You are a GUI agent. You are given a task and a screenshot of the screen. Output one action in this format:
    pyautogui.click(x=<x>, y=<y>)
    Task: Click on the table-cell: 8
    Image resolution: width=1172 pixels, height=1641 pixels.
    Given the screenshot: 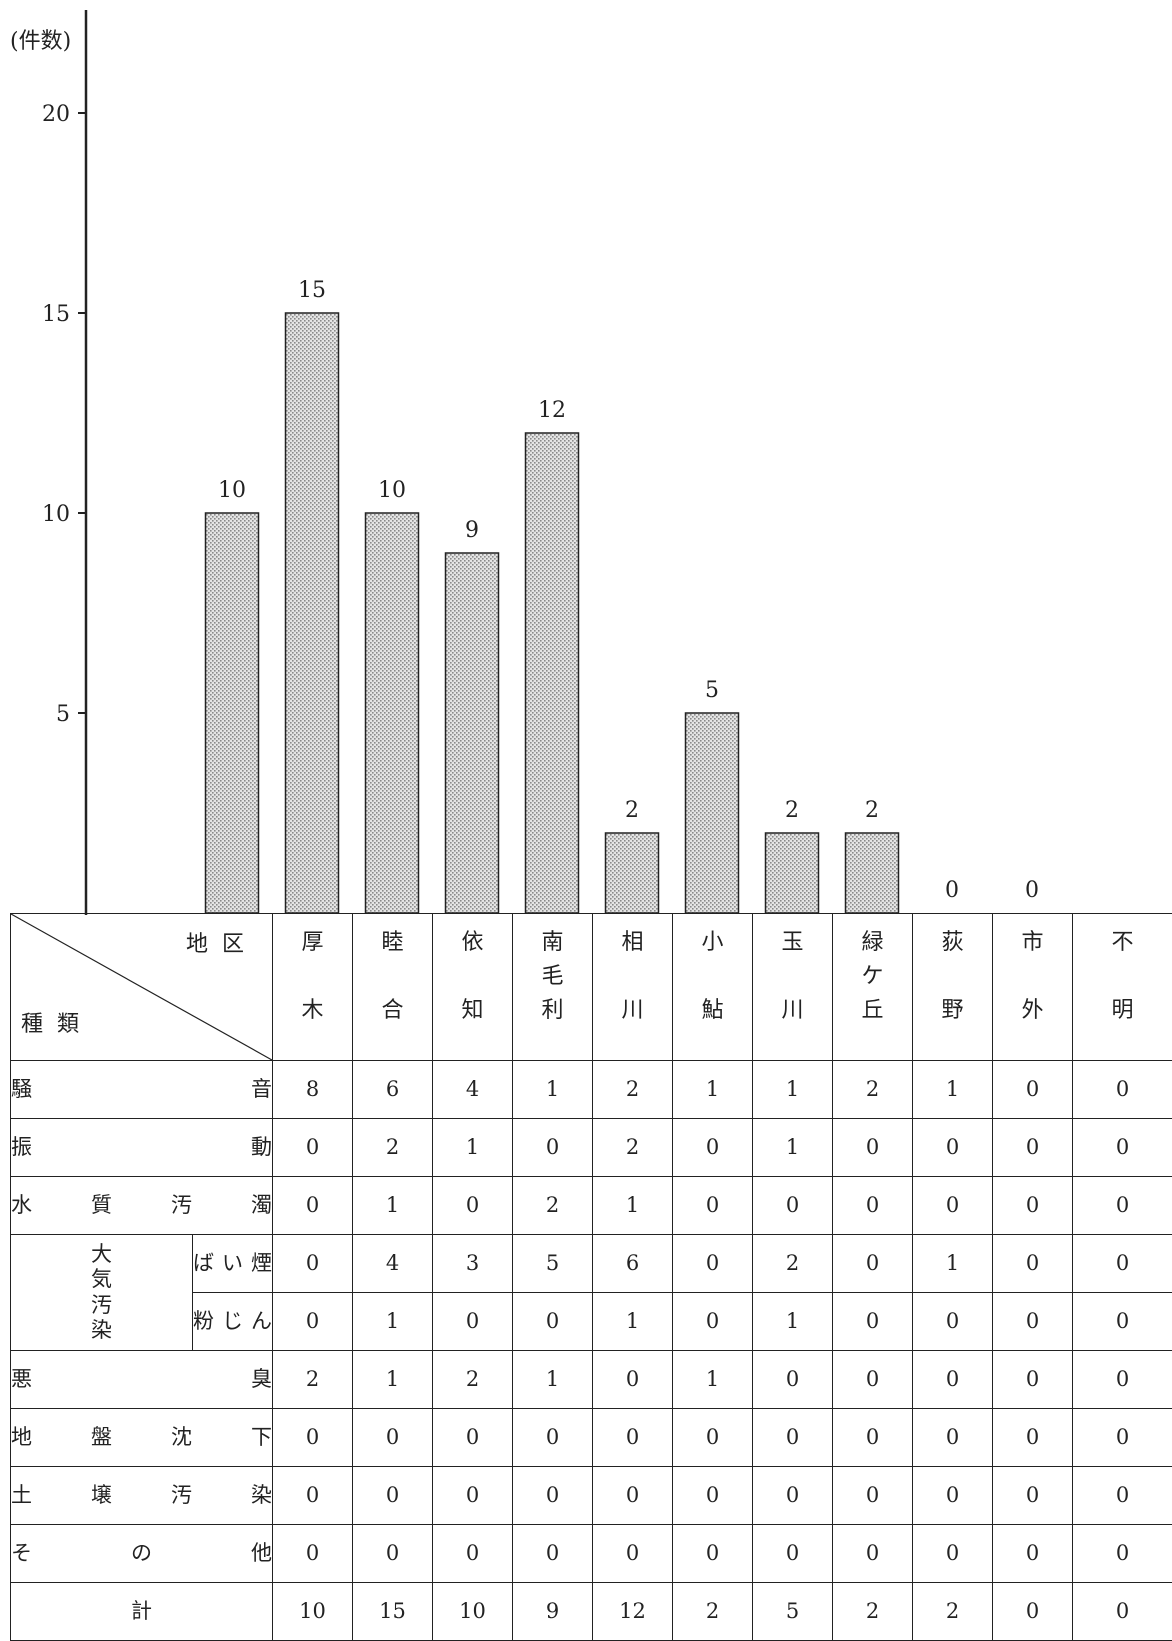 What is the action you would take?
    pyautogui.click(x=313, y=1090)
    